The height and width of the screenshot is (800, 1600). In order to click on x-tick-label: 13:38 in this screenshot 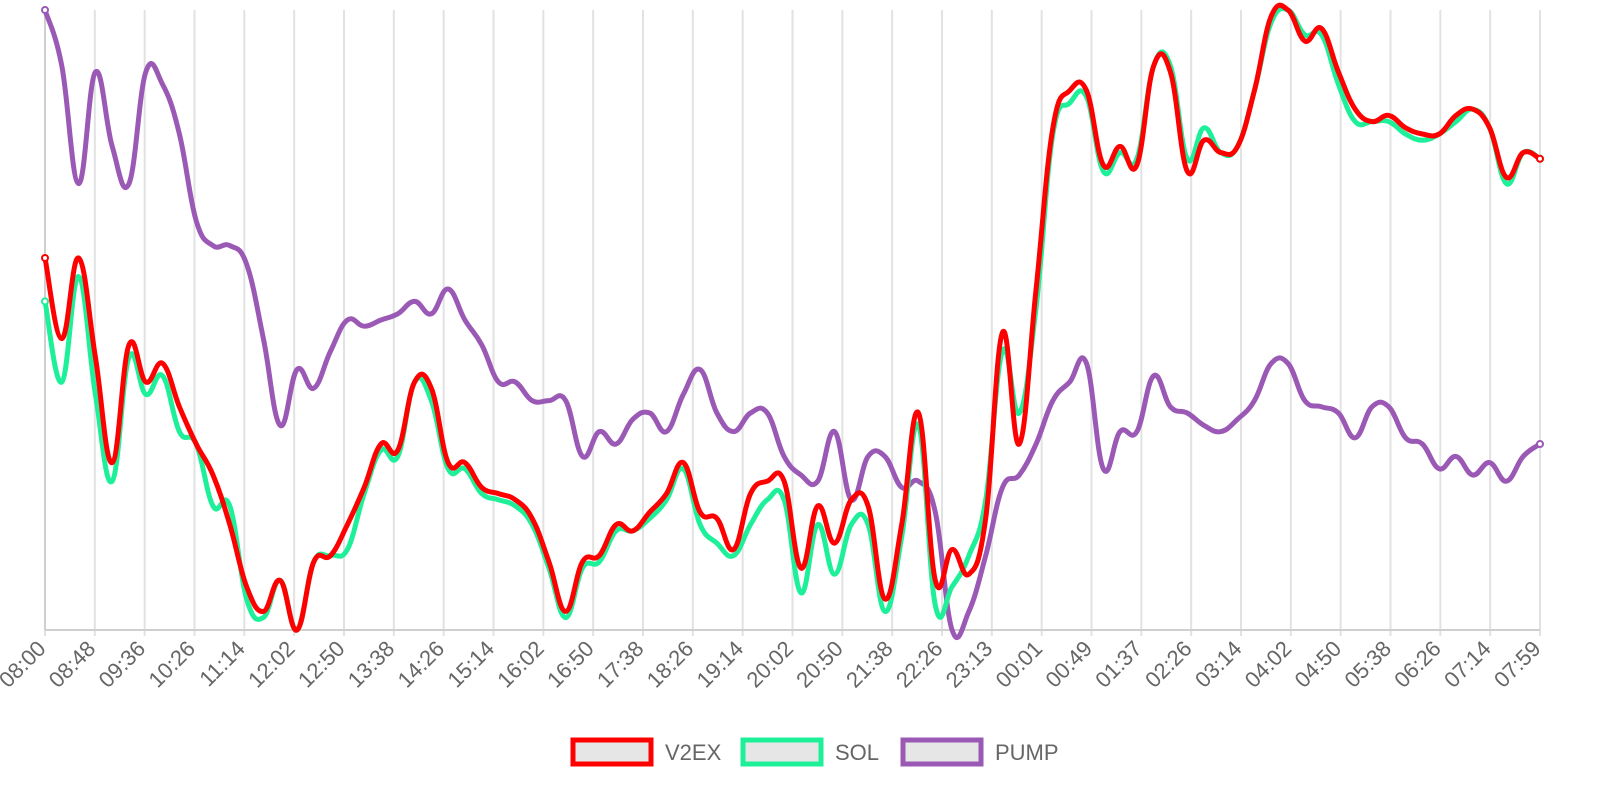, I will do `click(371, 664)`.